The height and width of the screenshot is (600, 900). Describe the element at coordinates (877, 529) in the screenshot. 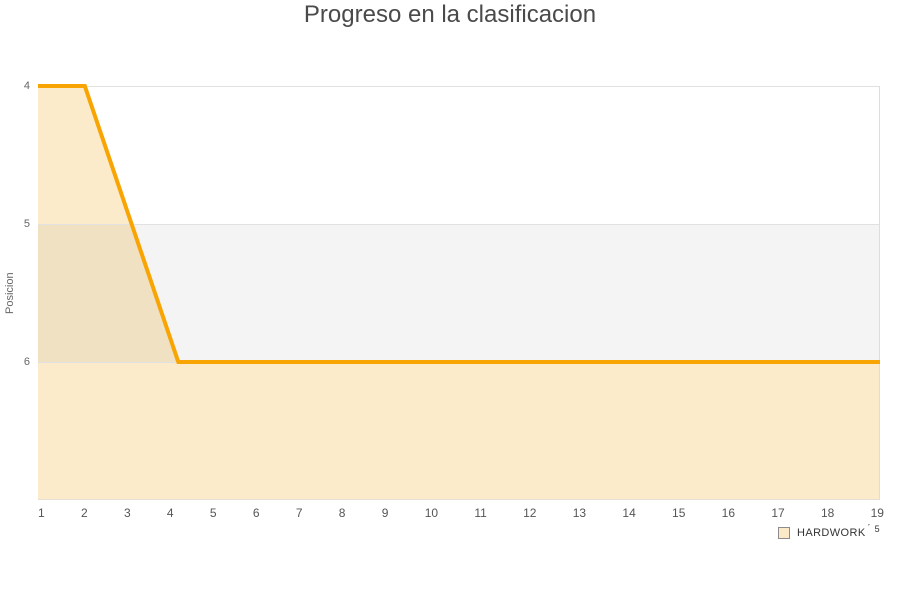

I see `legend-superscript: 5` at that location.